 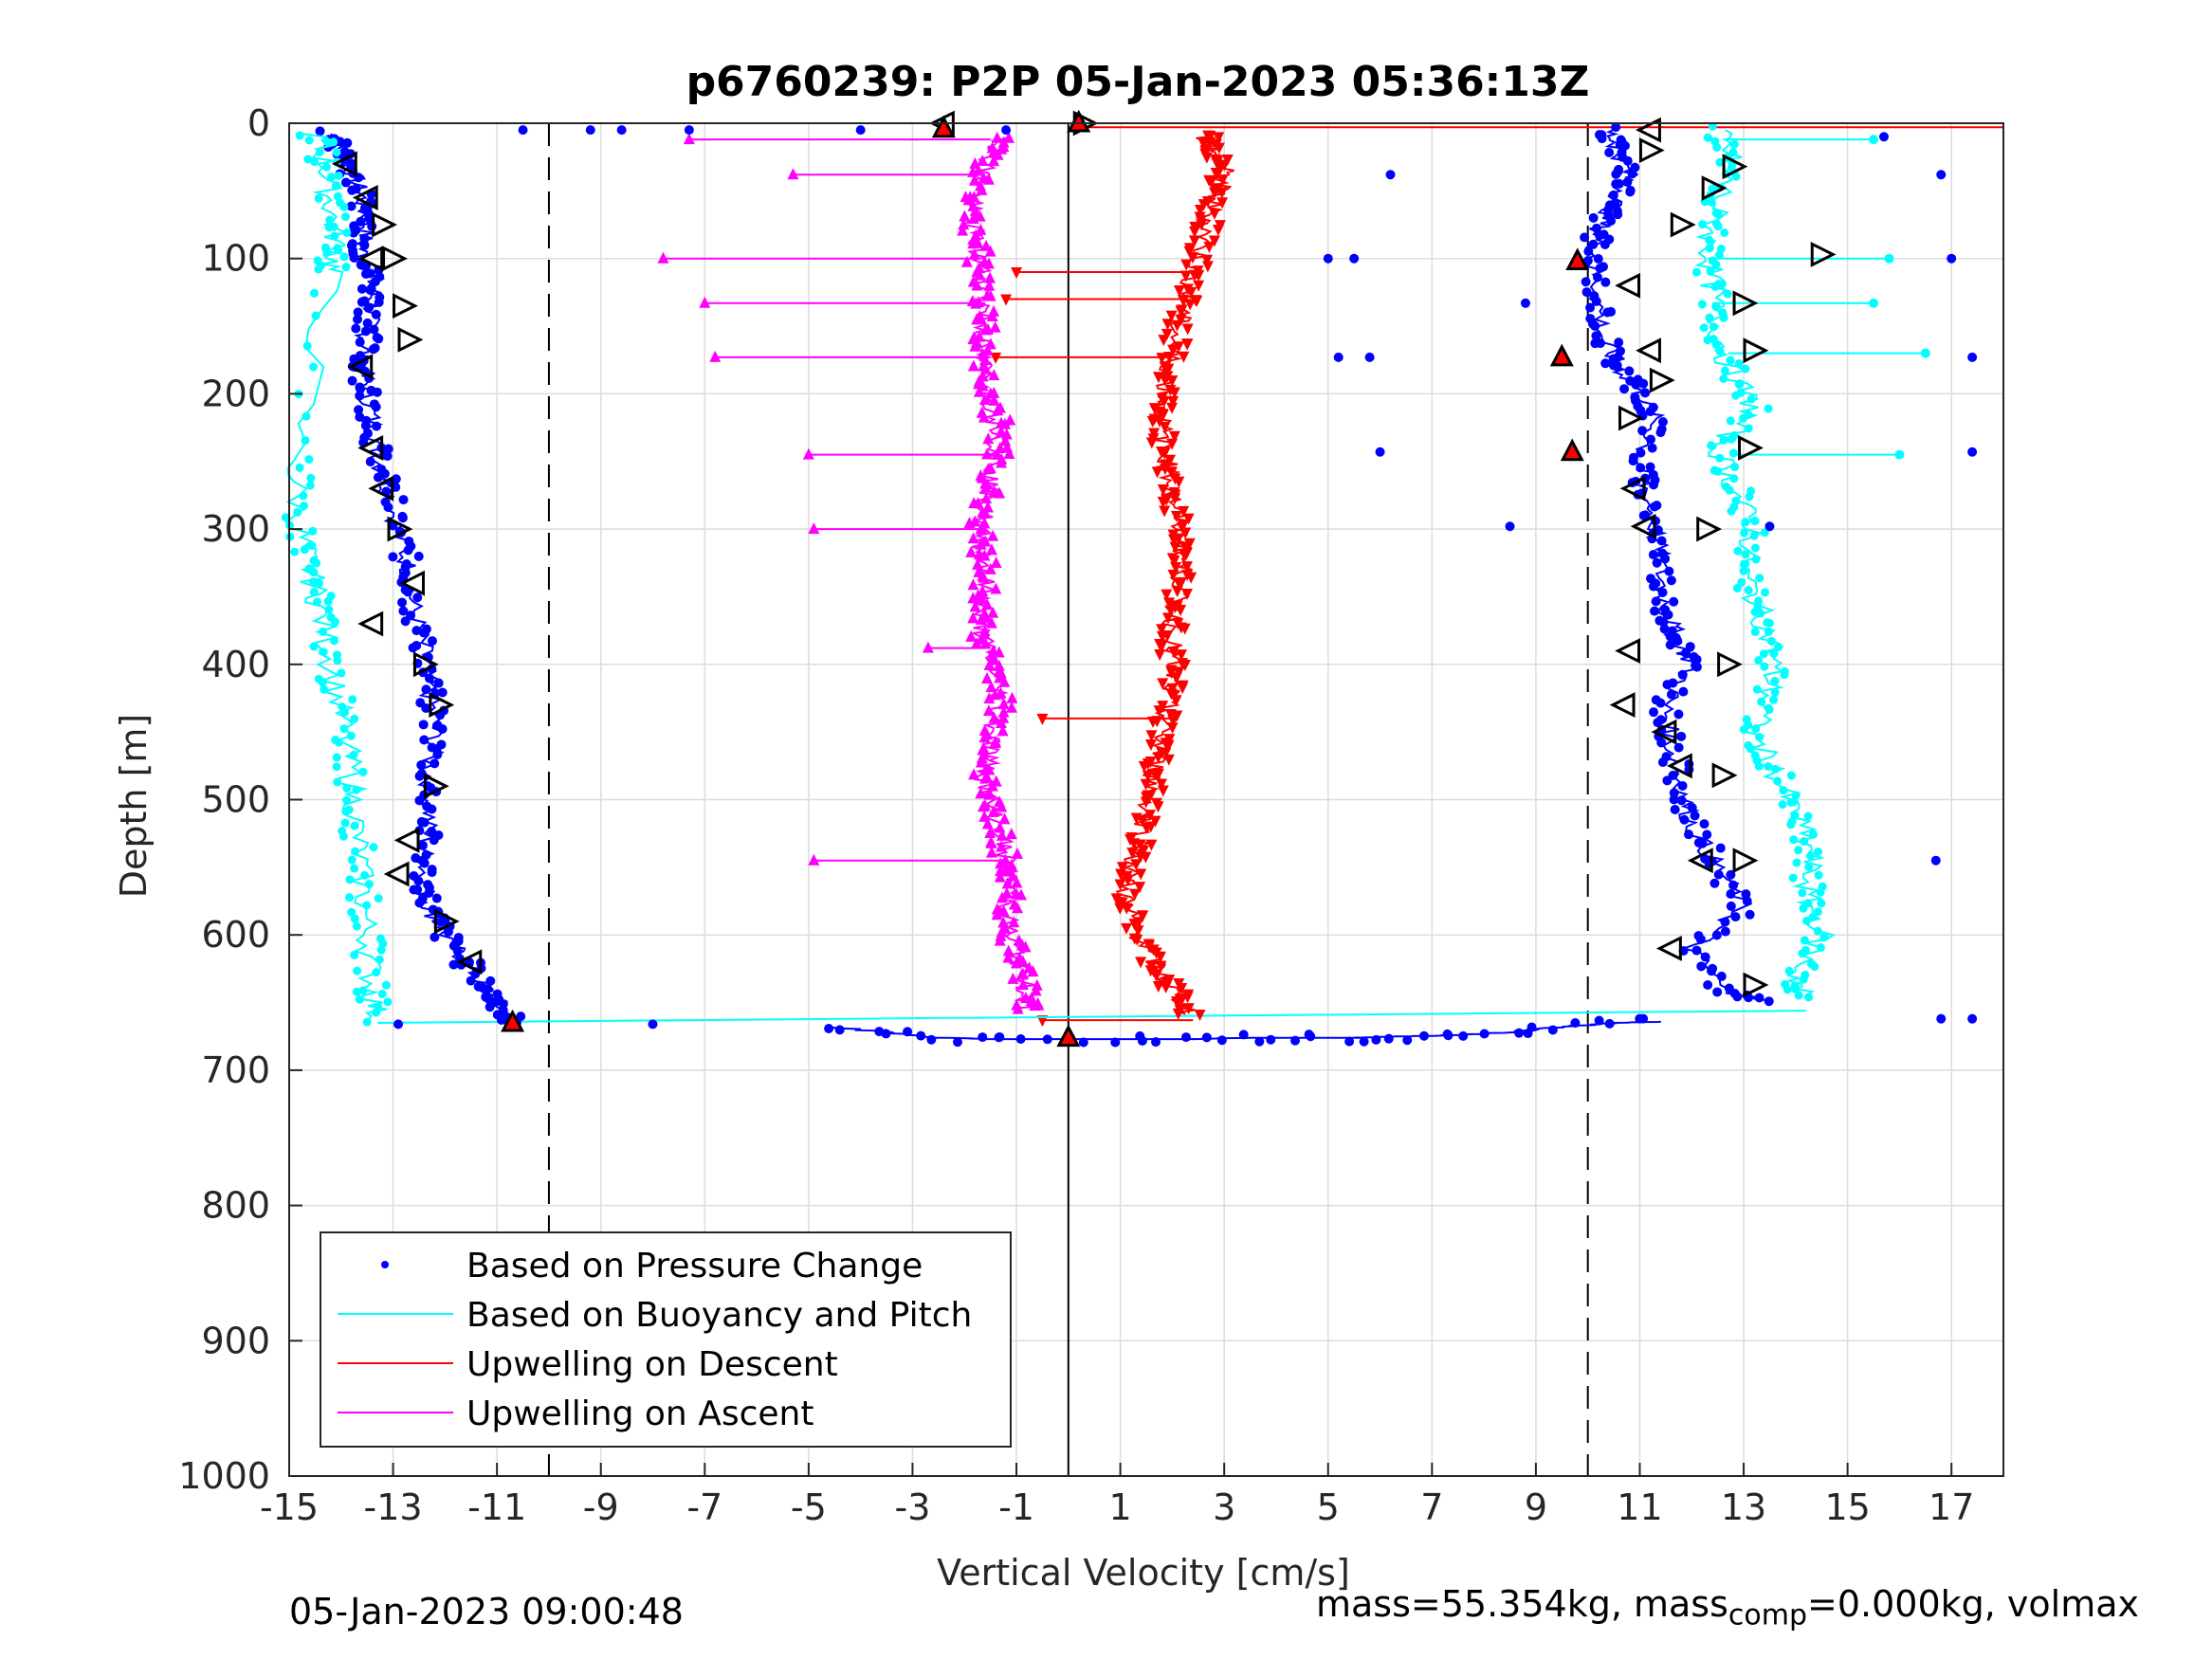 I want to click on footer-mass-info: mass=55.354kg, masscomp=0.000kg, volmax, so click(x=1727, y=1607).